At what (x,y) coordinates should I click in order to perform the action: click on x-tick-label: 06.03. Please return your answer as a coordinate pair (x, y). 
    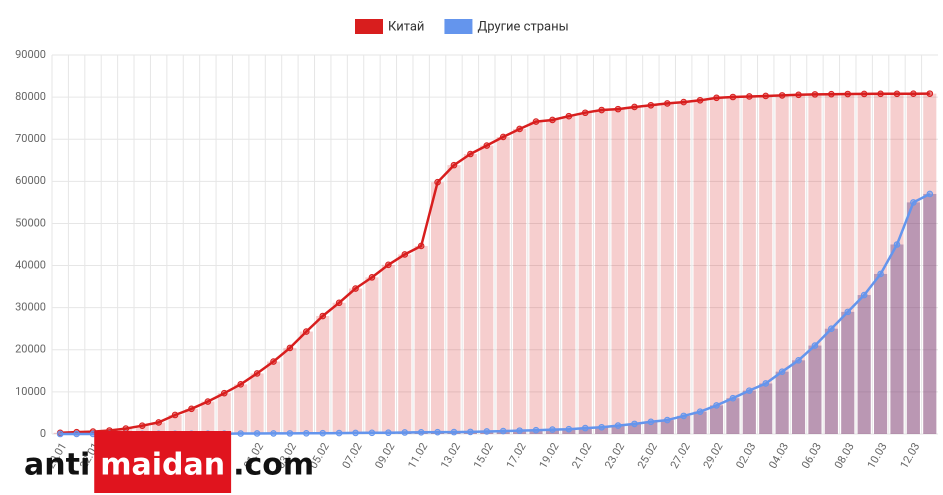
    Looking at the image, I should click on (811, 455).